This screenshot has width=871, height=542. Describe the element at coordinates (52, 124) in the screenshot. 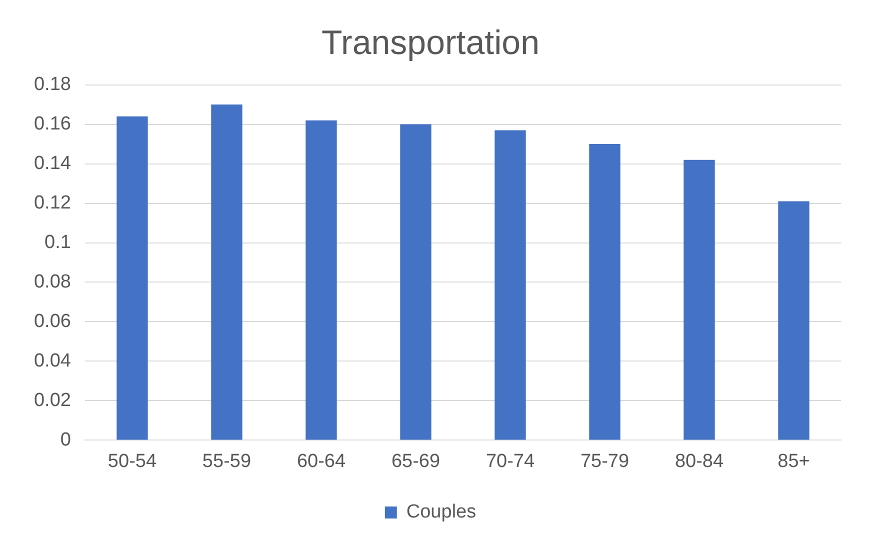

I see `y-tick-label: 0.16` at that location.